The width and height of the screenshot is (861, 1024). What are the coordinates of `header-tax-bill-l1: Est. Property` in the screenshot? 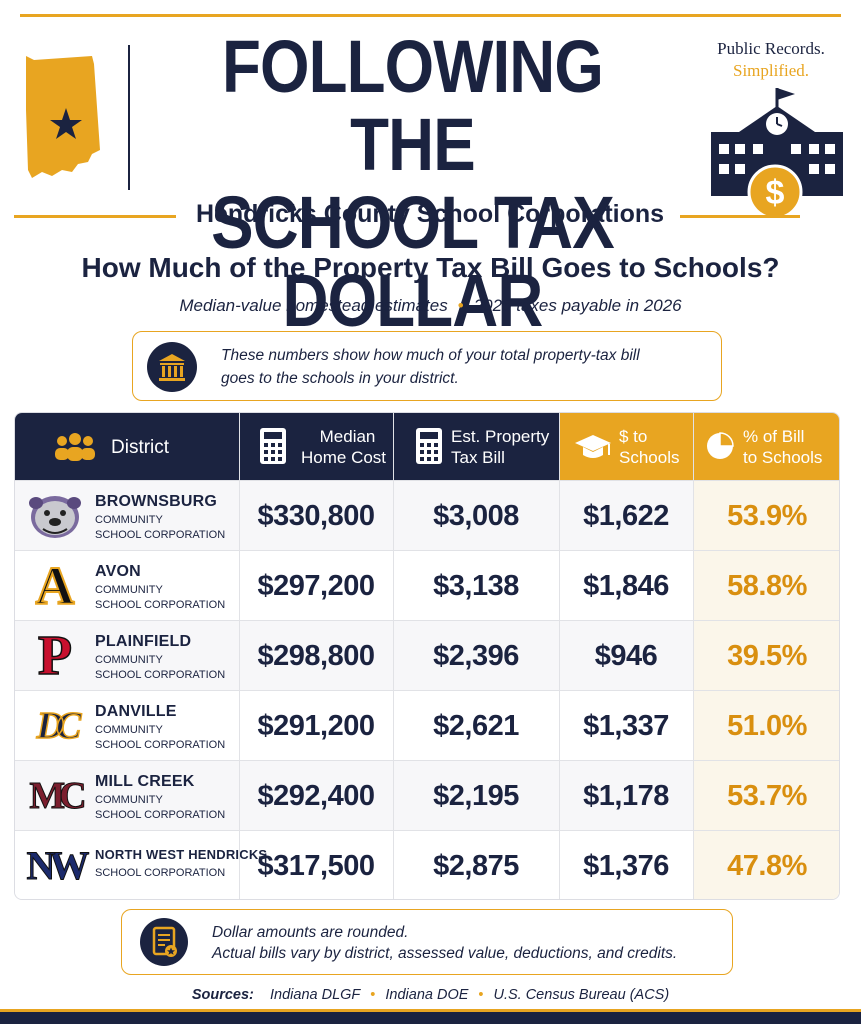 It's located at (500, 436).